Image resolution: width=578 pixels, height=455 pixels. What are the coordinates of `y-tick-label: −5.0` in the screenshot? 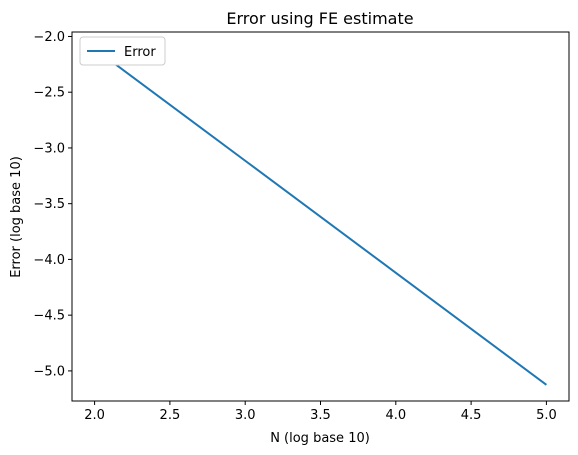 It's located at (49, 371).